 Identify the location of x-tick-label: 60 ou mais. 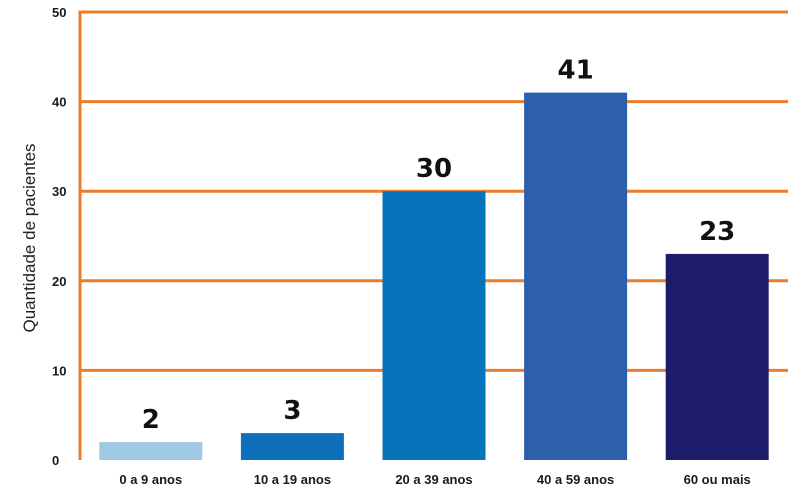
(717, 479).